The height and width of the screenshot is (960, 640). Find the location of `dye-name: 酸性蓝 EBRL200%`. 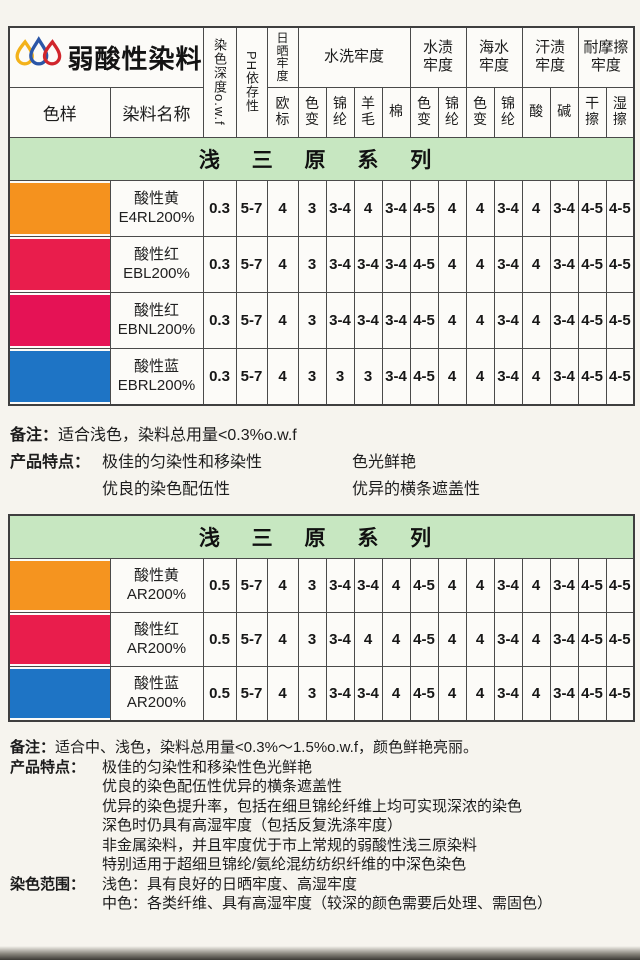

dye-name: 酸性蓝 EBRL200% is located at coordinates (156, 376).